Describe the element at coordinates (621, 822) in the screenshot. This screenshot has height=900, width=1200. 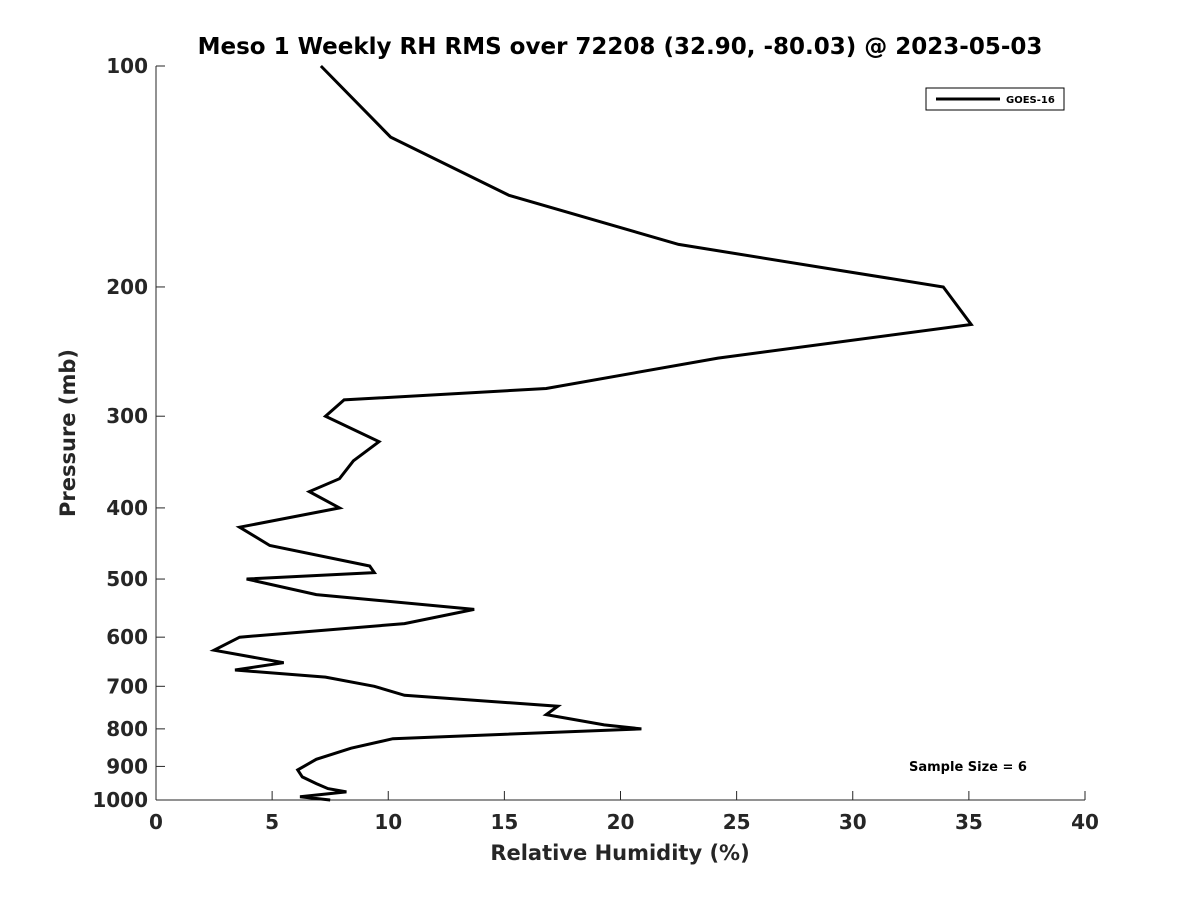
I see `x-tick-label: 20` at that location.